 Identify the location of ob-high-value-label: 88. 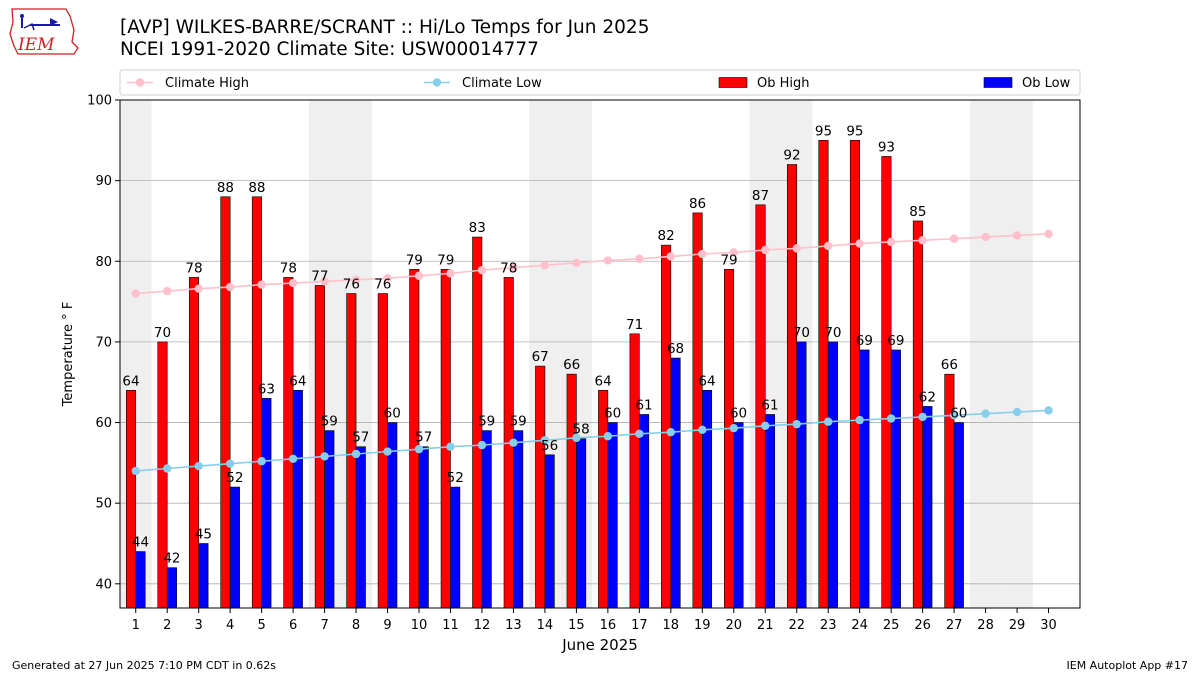
(225, 188).